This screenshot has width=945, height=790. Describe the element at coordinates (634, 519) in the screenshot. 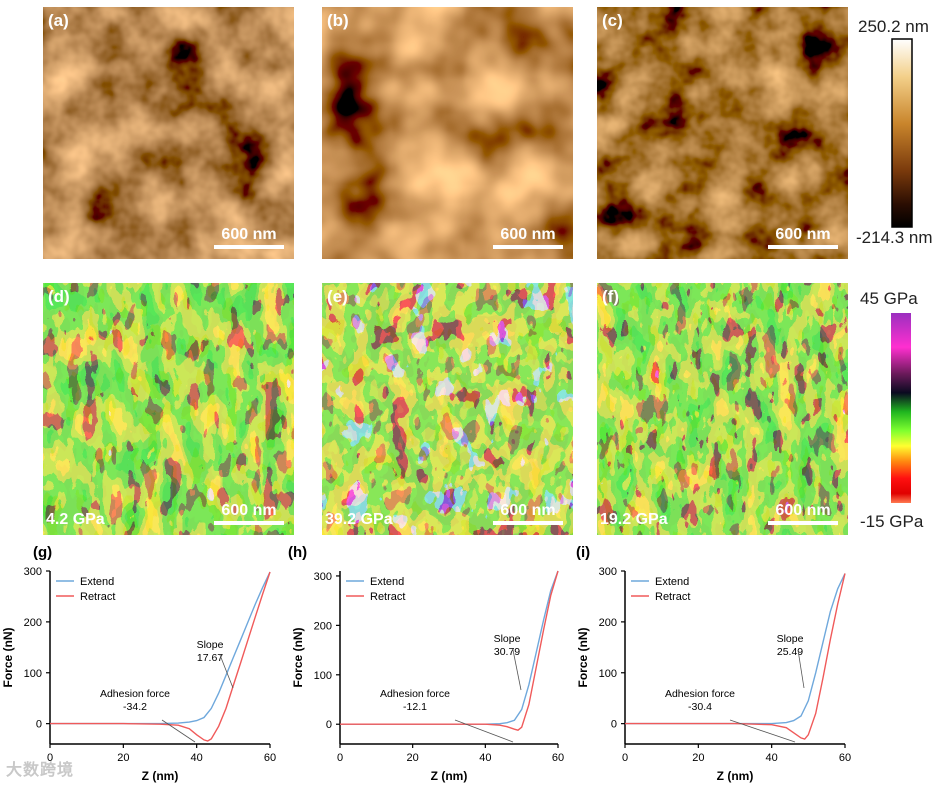

I see `modulus-value: 19.2 GPa` at that location.